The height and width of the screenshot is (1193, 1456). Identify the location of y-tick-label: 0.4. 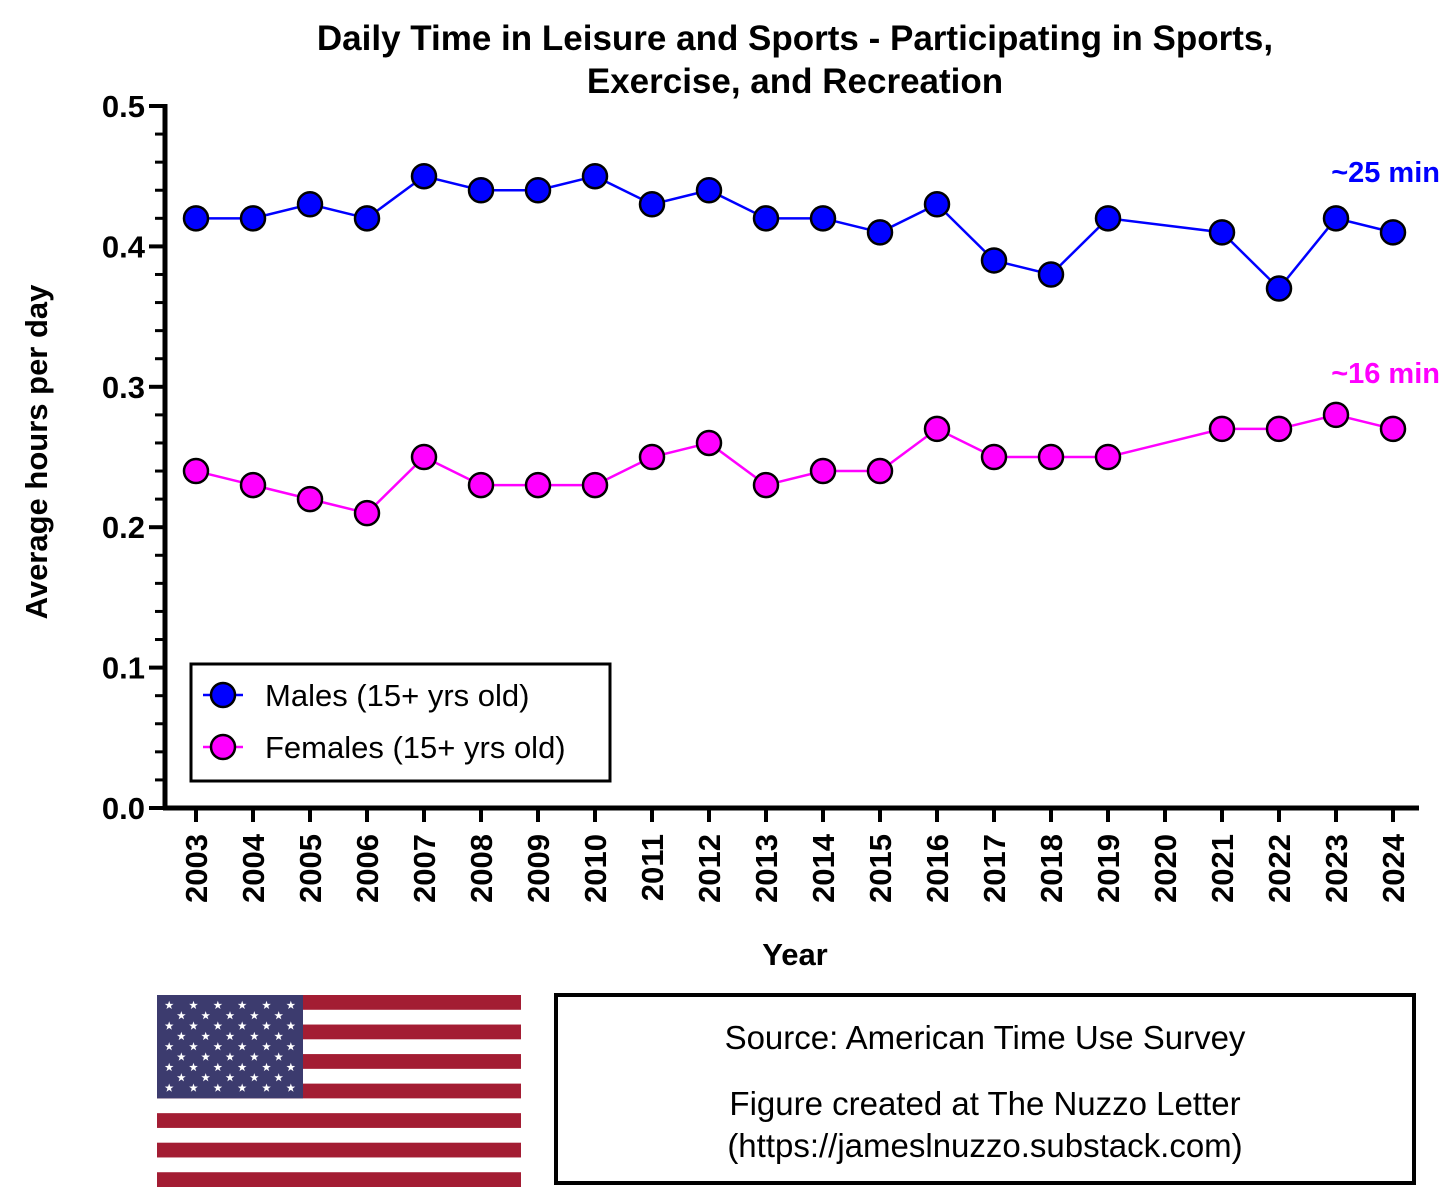
(124, 246).